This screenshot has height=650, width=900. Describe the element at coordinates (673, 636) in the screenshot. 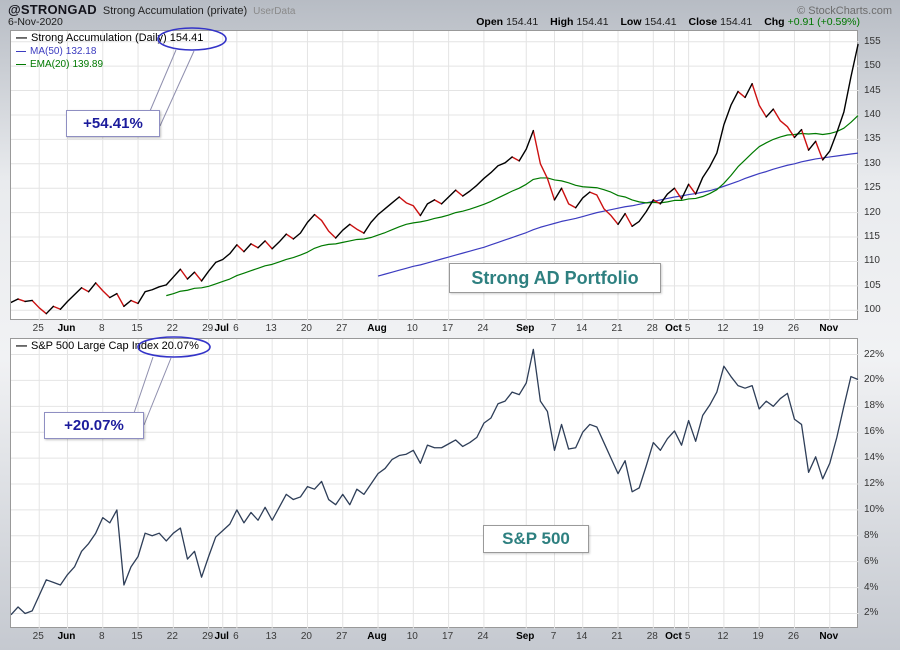

I see `x-axis-label: Oct` at that location.